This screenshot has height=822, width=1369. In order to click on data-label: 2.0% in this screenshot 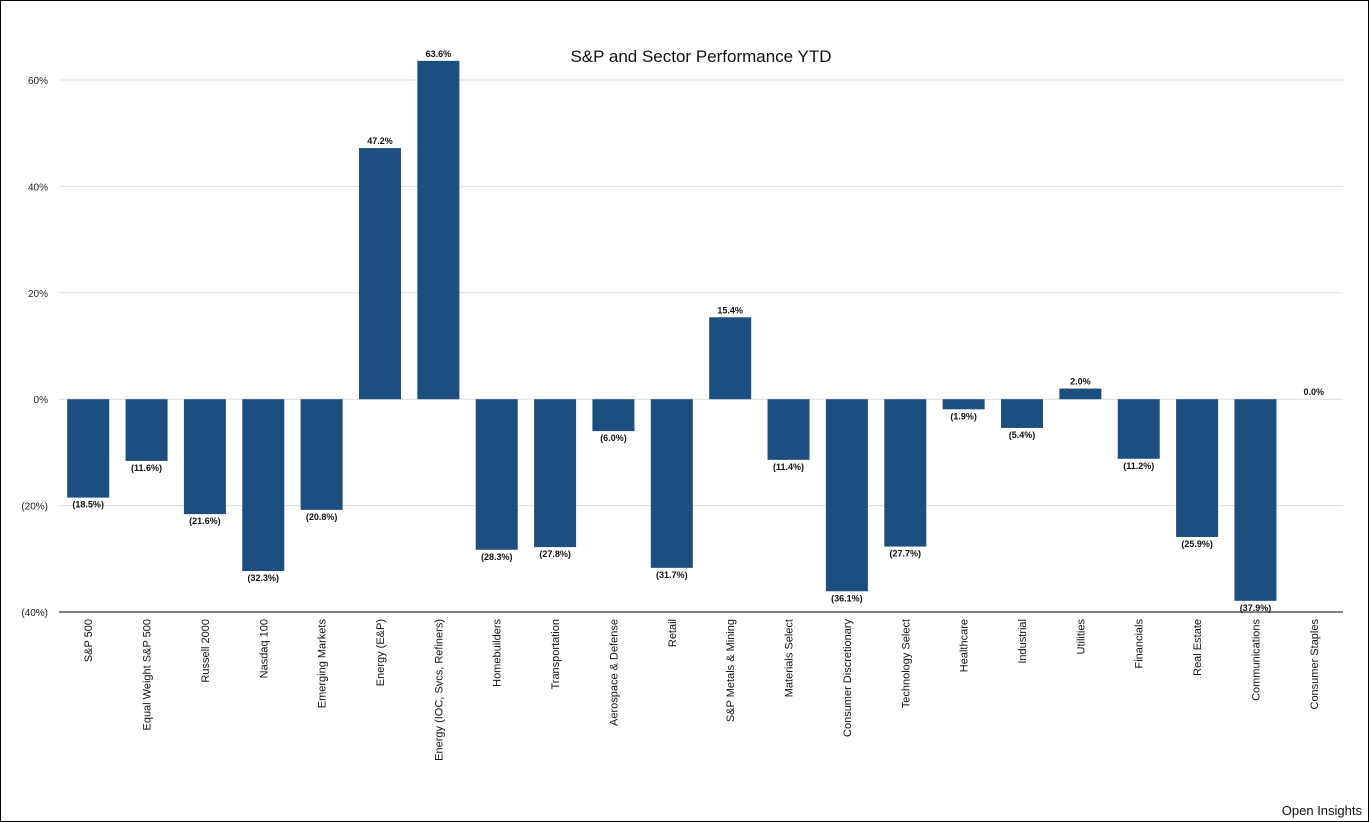, I will do `click(1080, 382)`.